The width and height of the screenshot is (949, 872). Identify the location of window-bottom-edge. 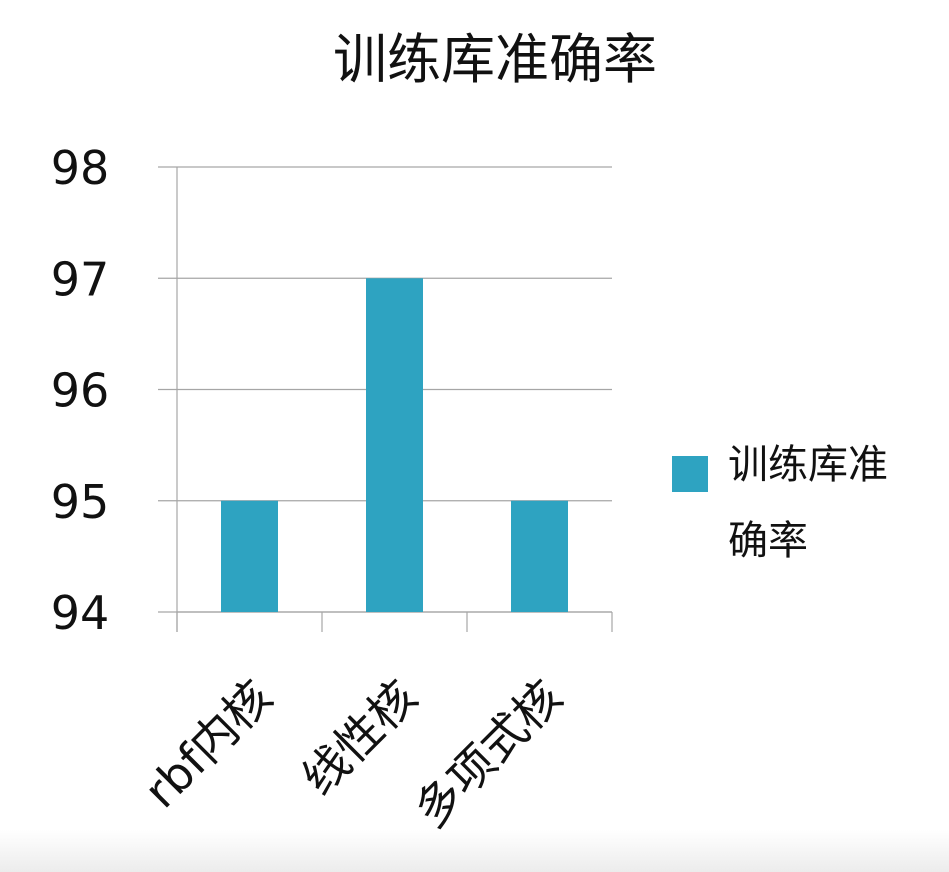
(474, 851).